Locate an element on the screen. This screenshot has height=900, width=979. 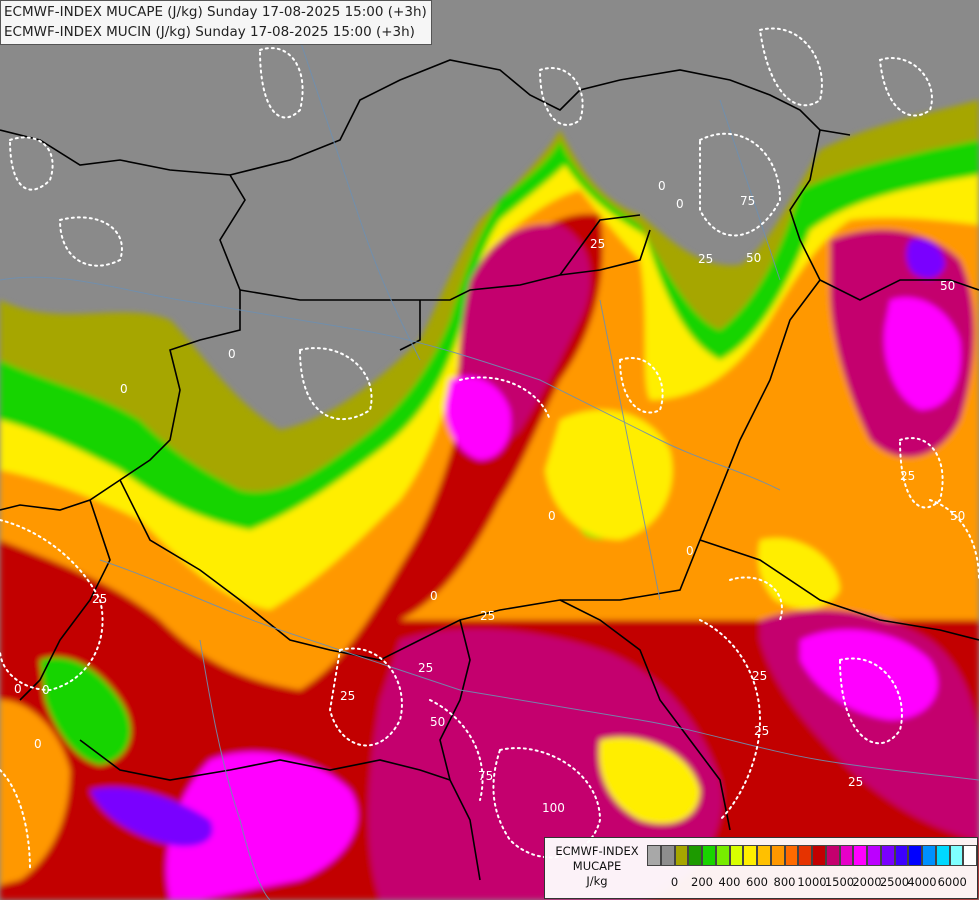
legend-swatches is located at coordinates (812, 855).